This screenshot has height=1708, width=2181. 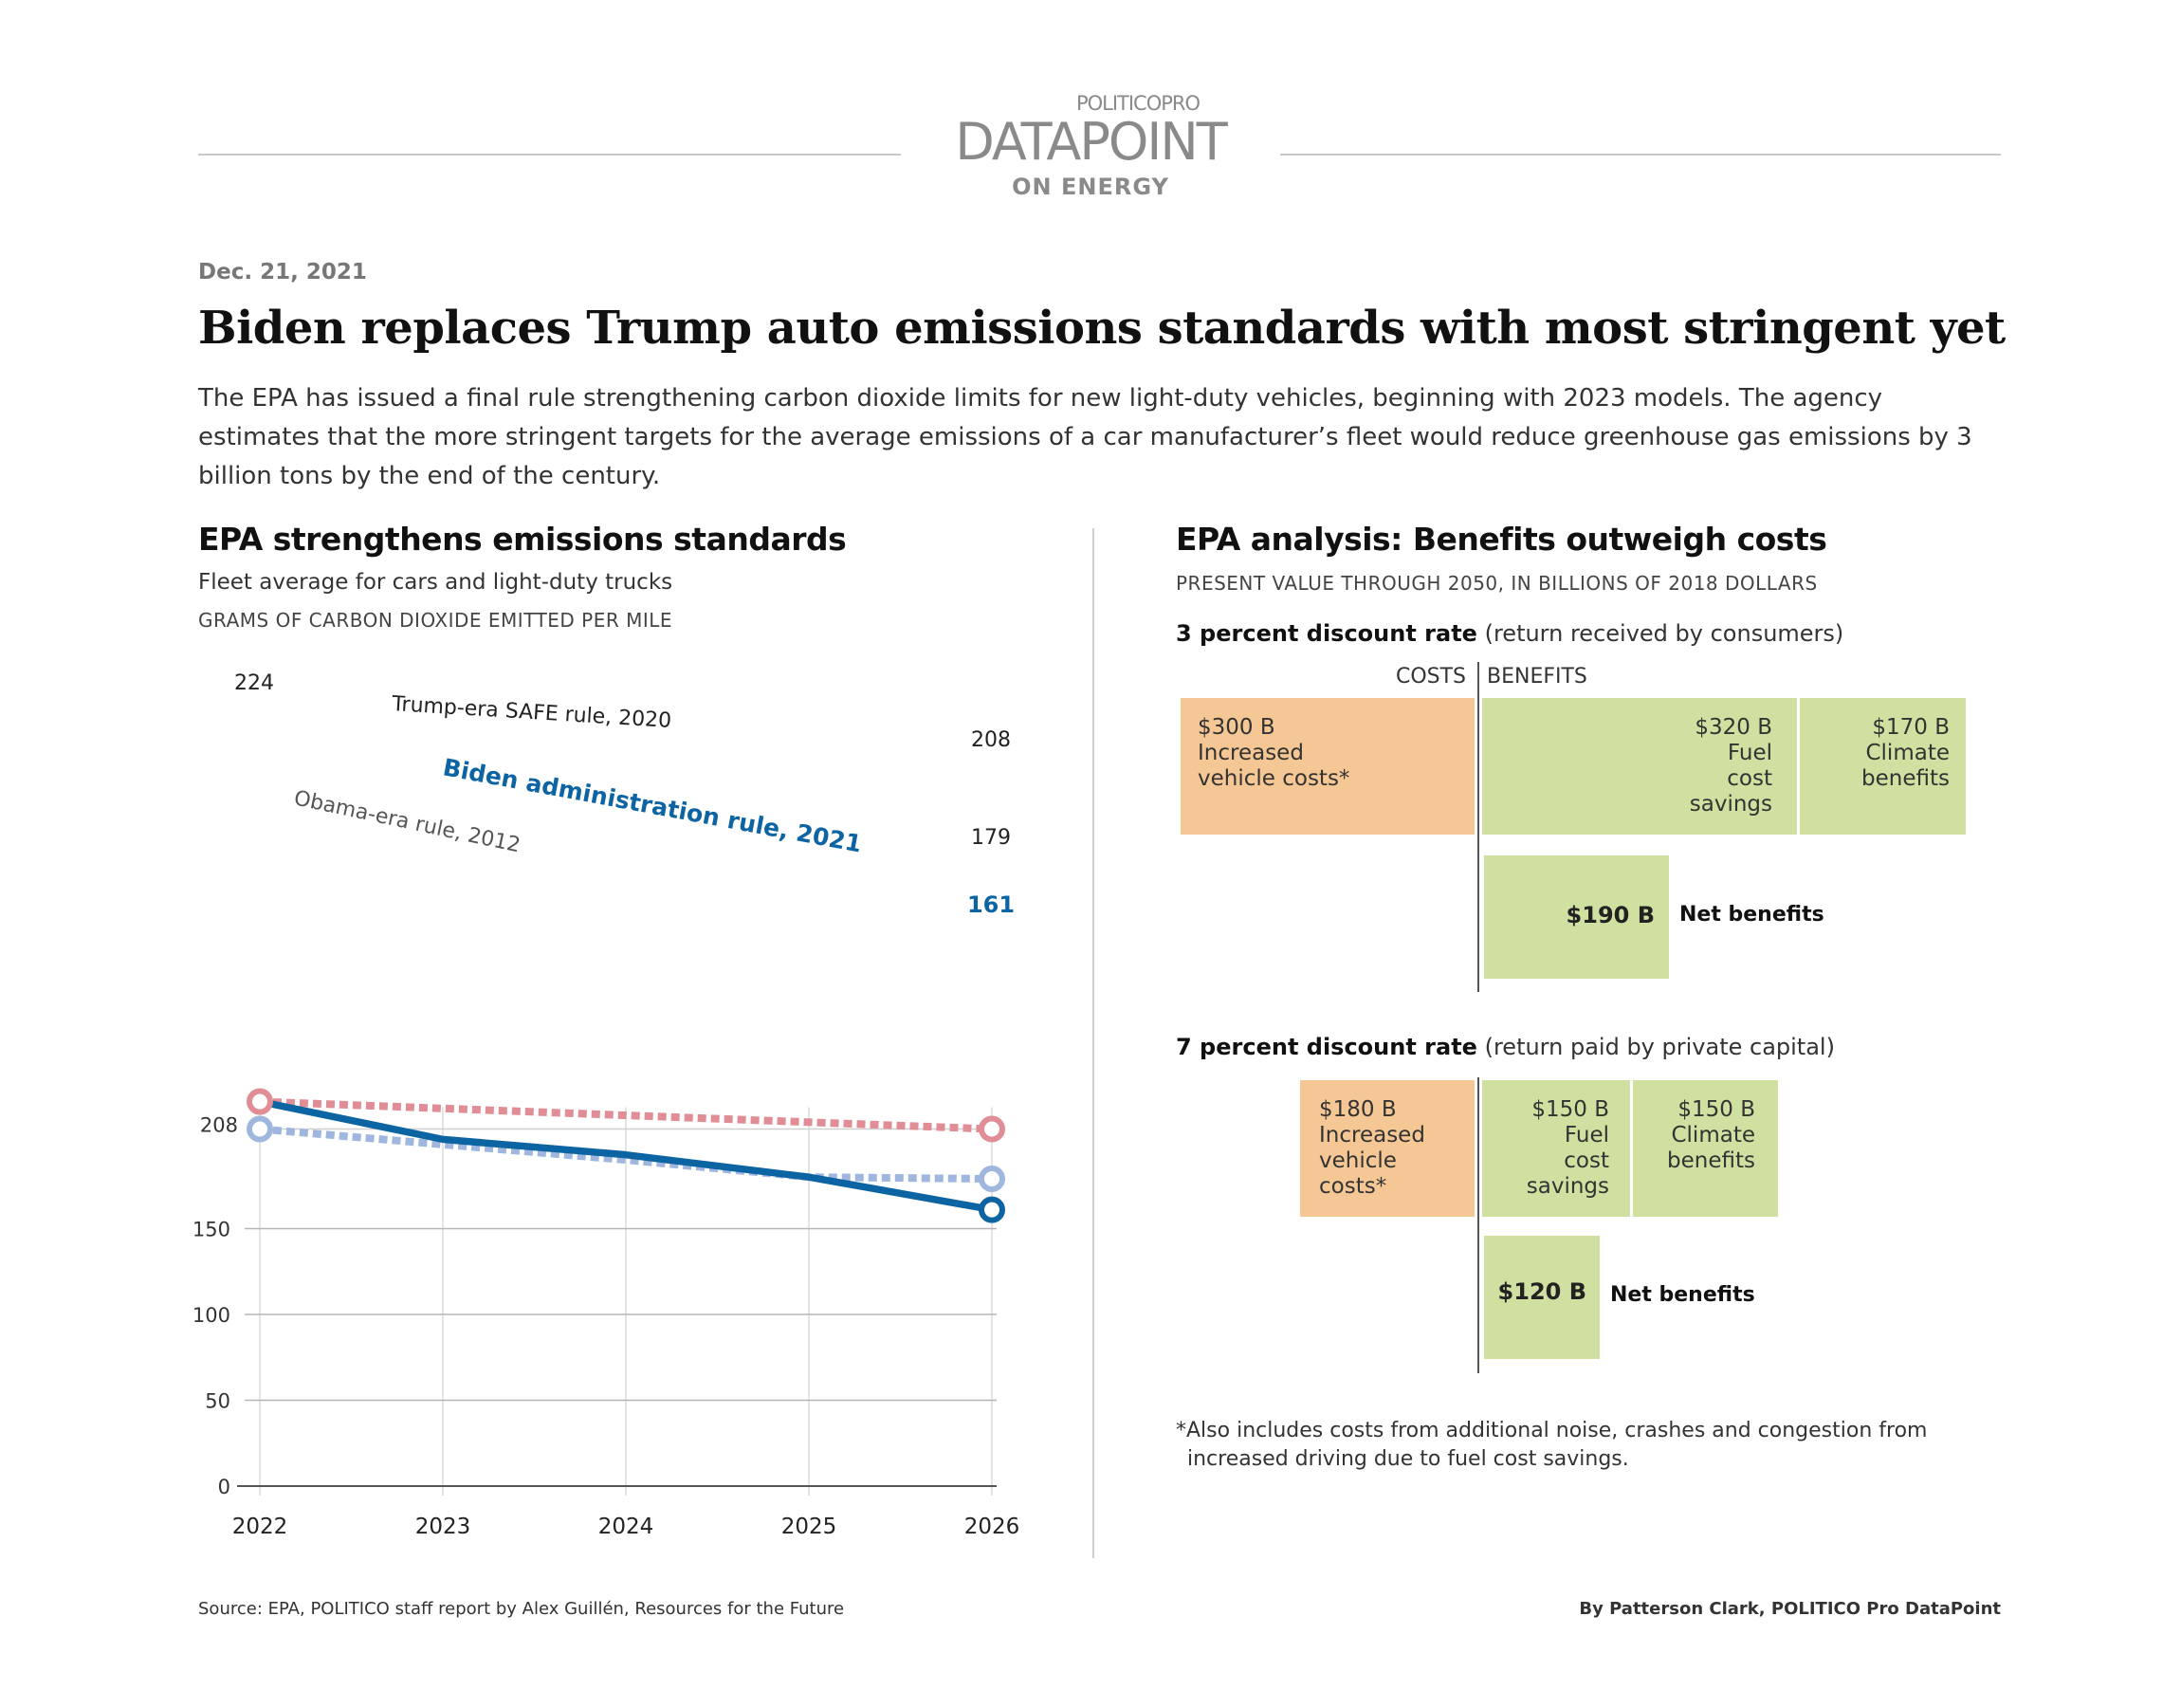 What do you see at coordinates (254, 683) in the screenshot?
I see `trump-start-label: 224` at bounding box center [254, 683].